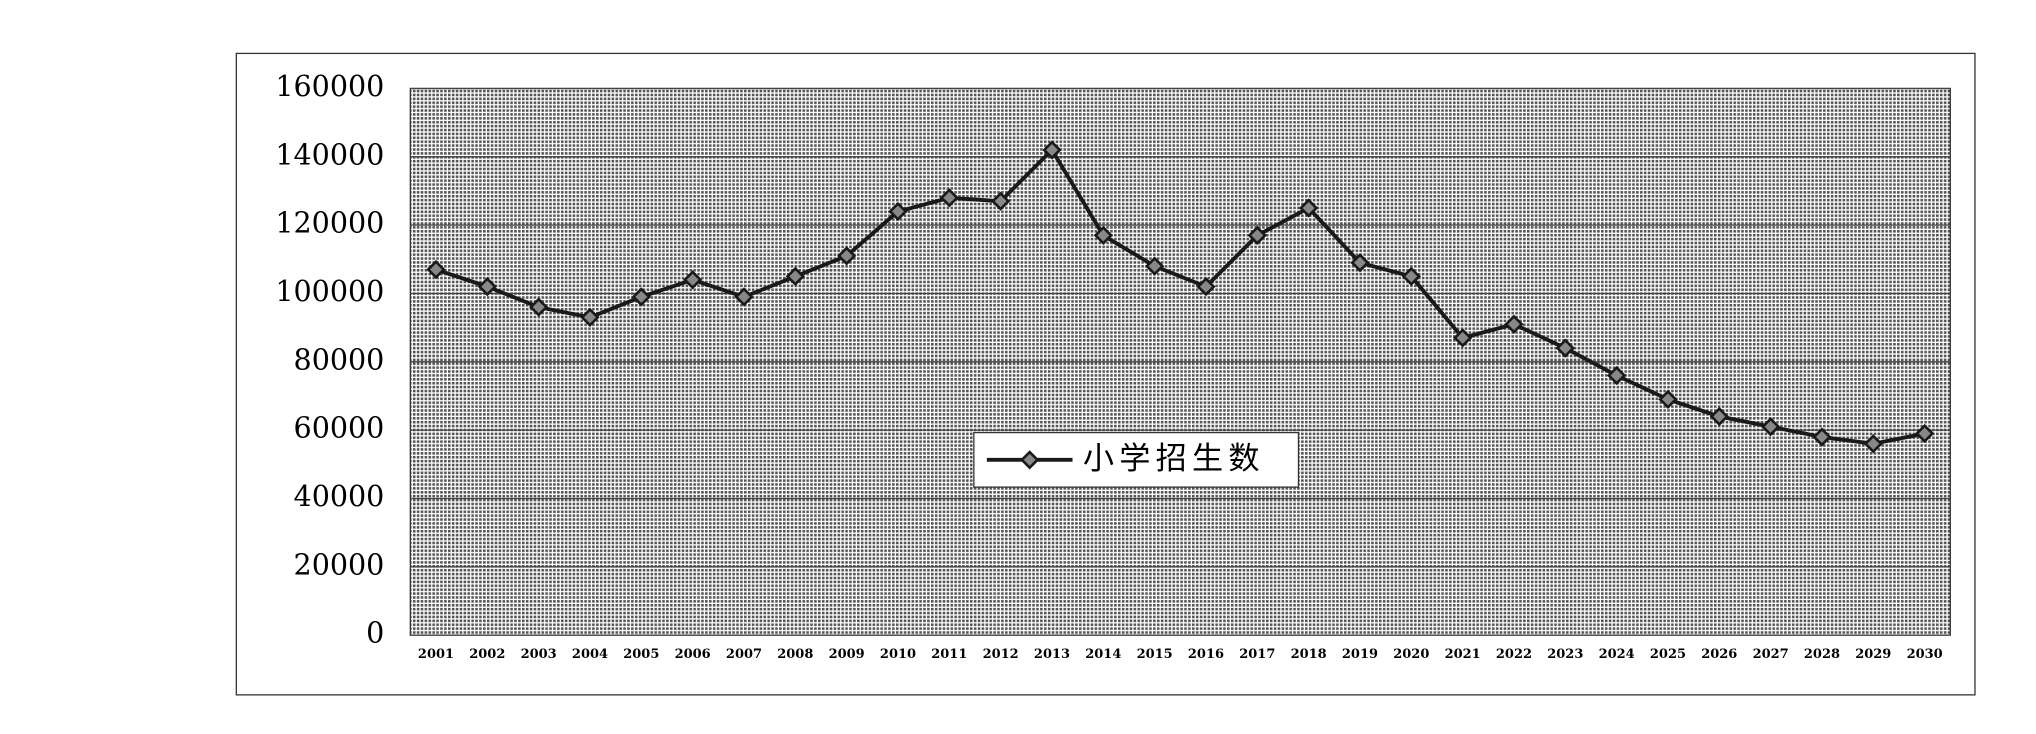 Image resolution: width=2036 pixels, height=734 pixels. Describe the element at coordinates (375, 633) in the screenshot. I see `y-tick-label: 0` at that location.